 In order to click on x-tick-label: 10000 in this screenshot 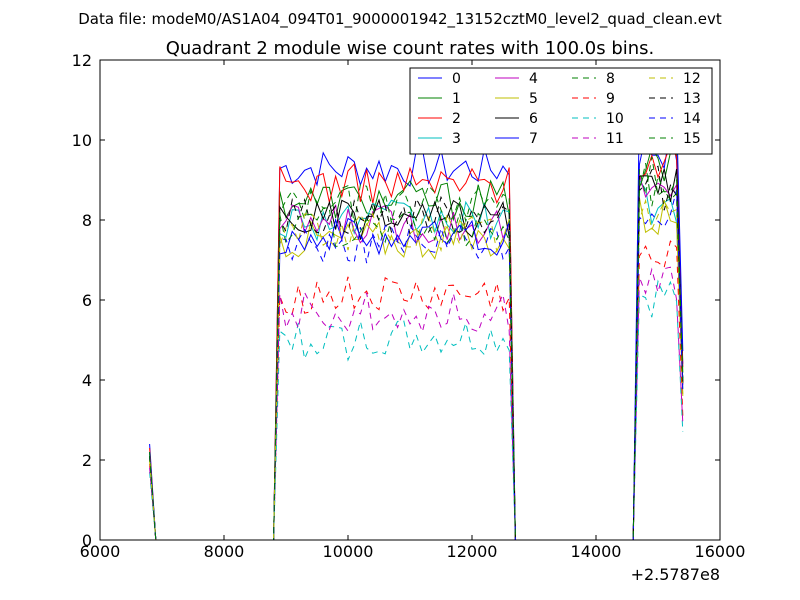, I will do `click(348, 551)`.